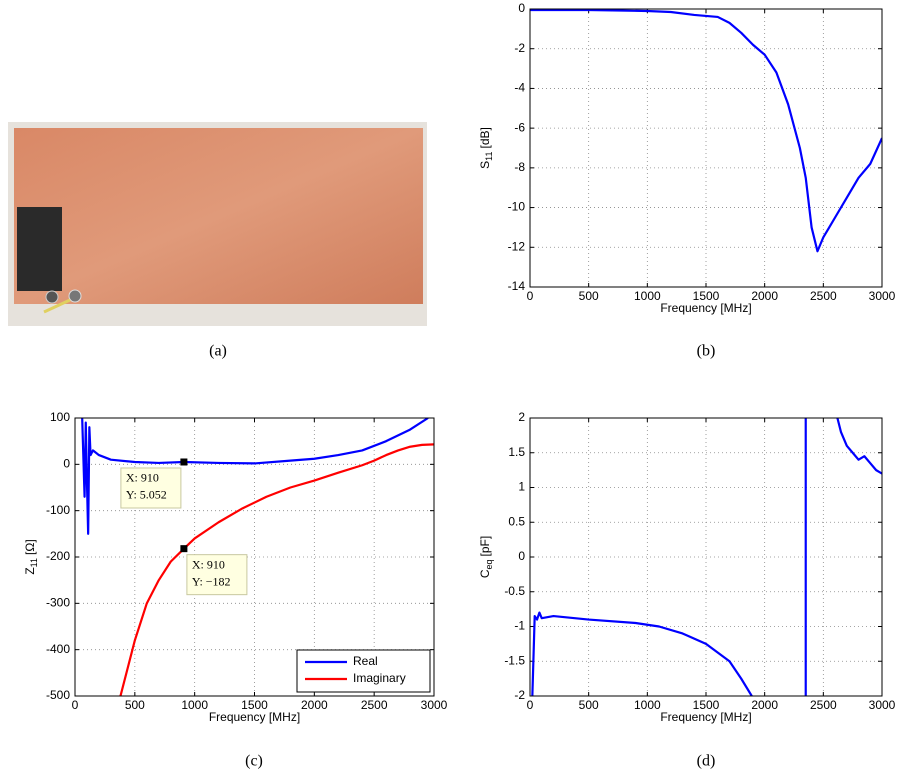  What do you see at coordinates (521, 417) in the screenshot?
I see `y-tick-label: 2` at bounding box center [521, 417].